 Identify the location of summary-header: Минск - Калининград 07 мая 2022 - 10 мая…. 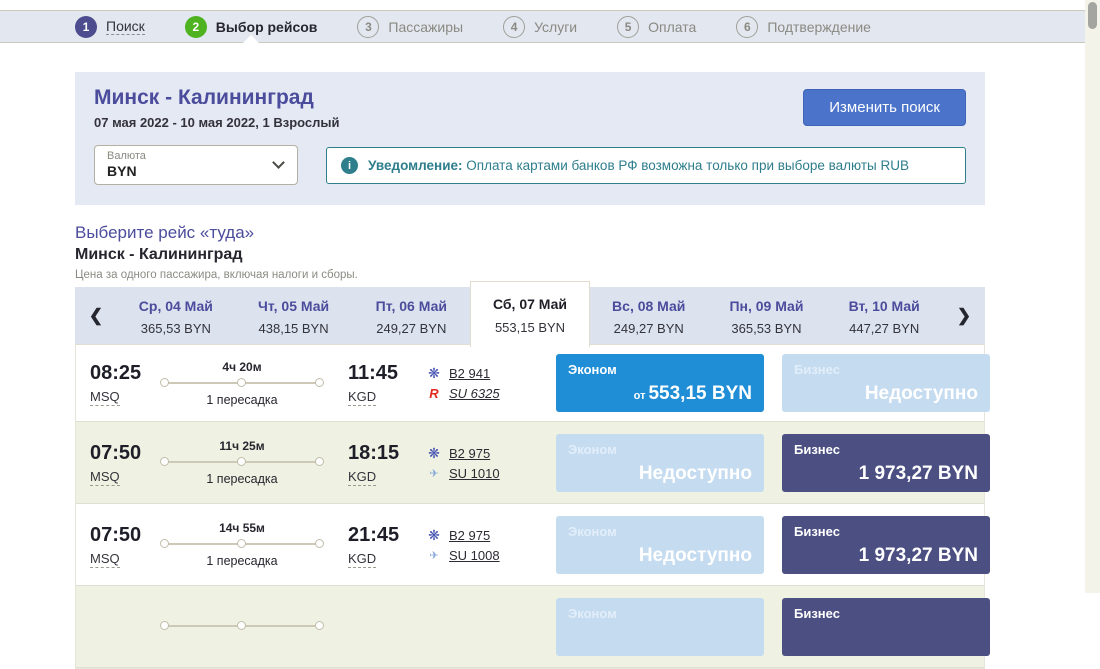
(530, 108).